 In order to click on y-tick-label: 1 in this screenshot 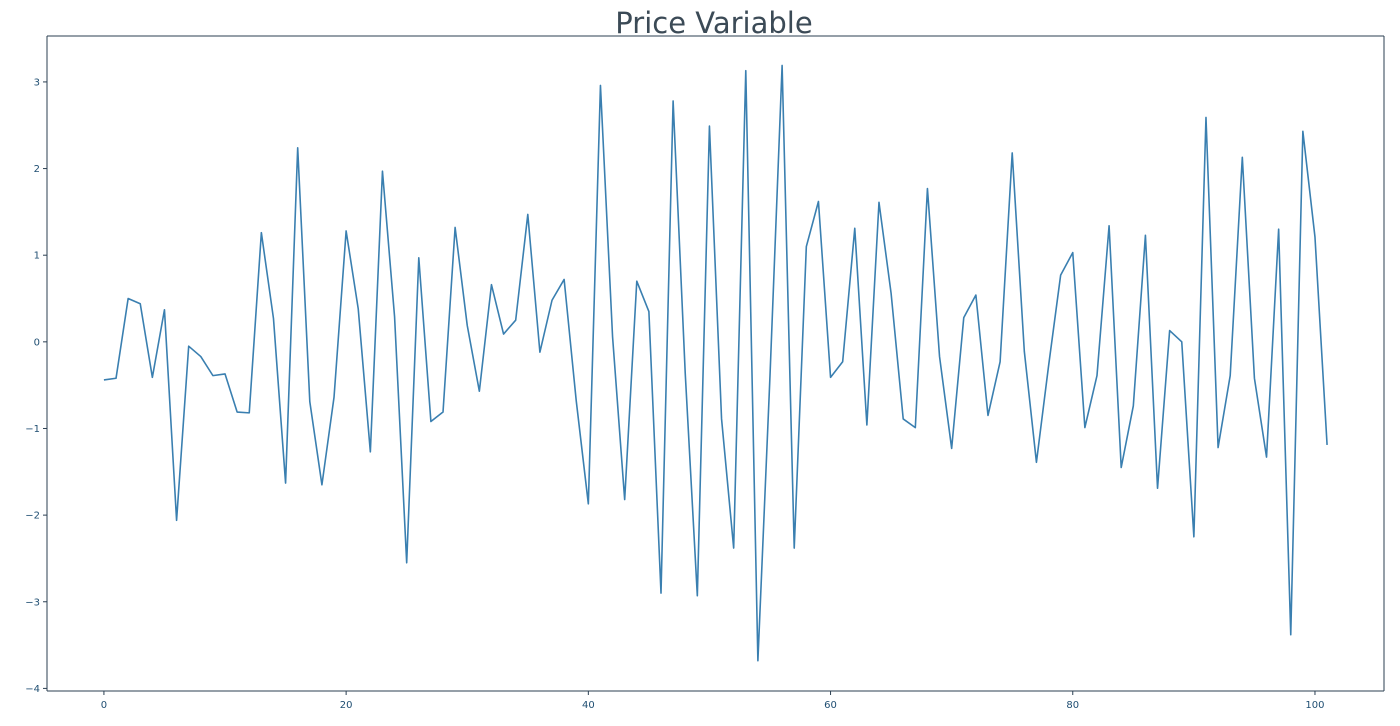, I will do `click(37, 256)`.